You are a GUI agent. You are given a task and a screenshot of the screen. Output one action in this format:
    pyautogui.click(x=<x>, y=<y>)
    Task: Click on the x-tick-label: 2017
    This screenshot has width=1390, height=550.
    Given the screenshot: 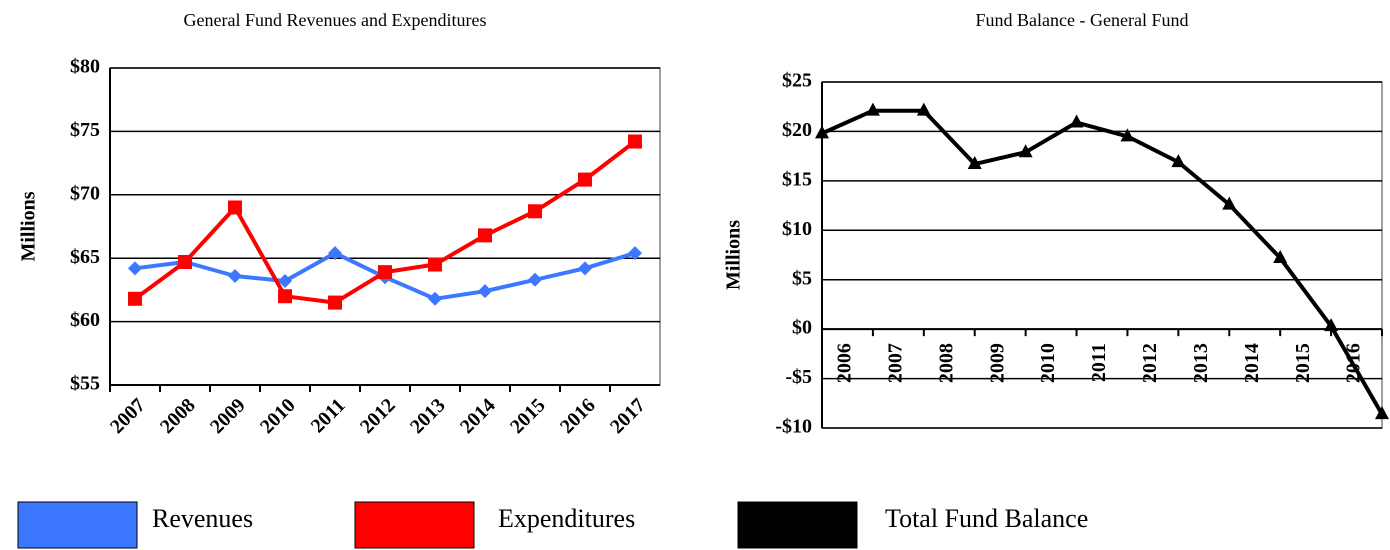 What is the action you would take?
    pyautogui.click(x=628, y=416)
    